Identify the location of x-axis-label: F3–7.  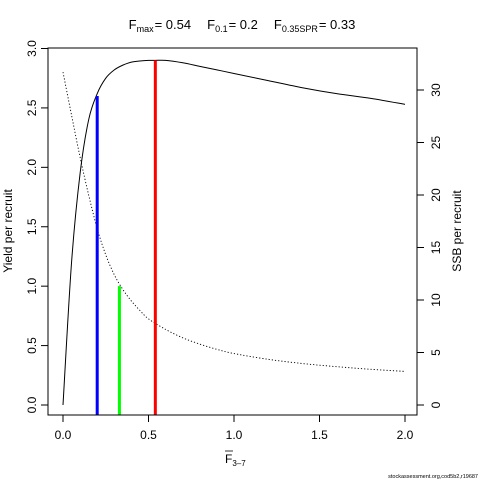
(235, 459).